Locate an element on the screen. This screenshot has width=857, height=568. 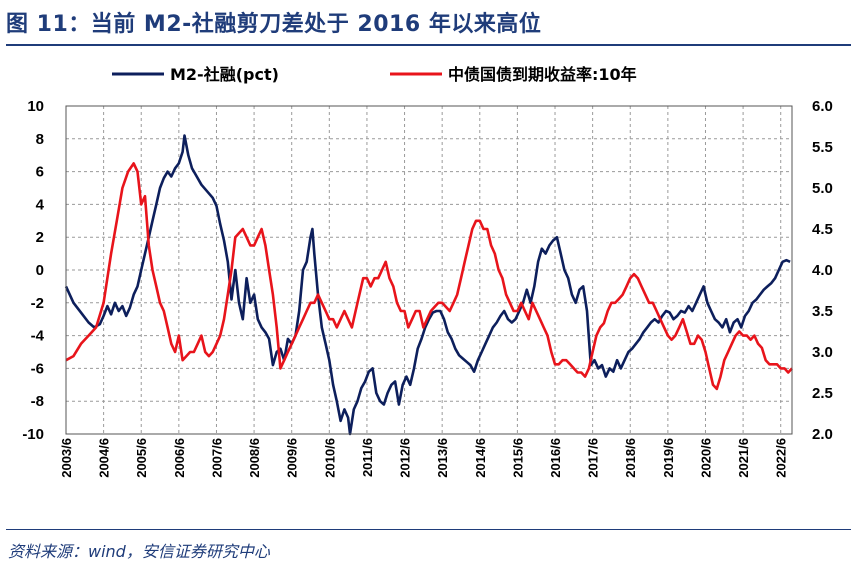
x-tick-label: 2020/6 is located at coordinates (705, 458).